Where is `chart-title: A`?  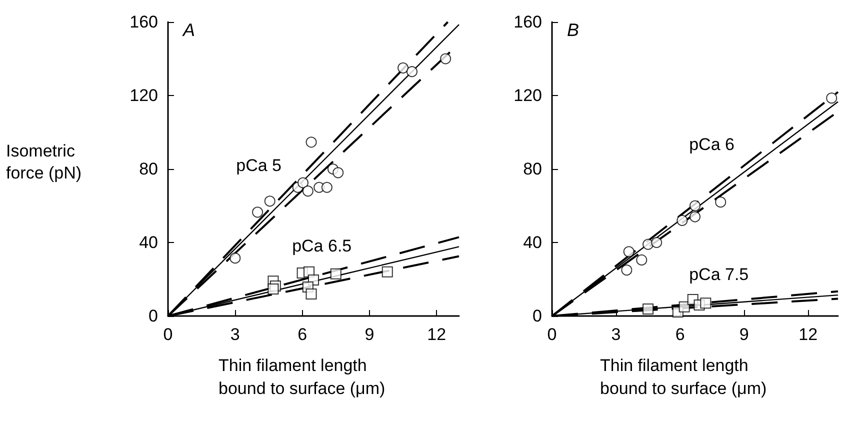
chart-title: A is located at coordinates (189, 30).